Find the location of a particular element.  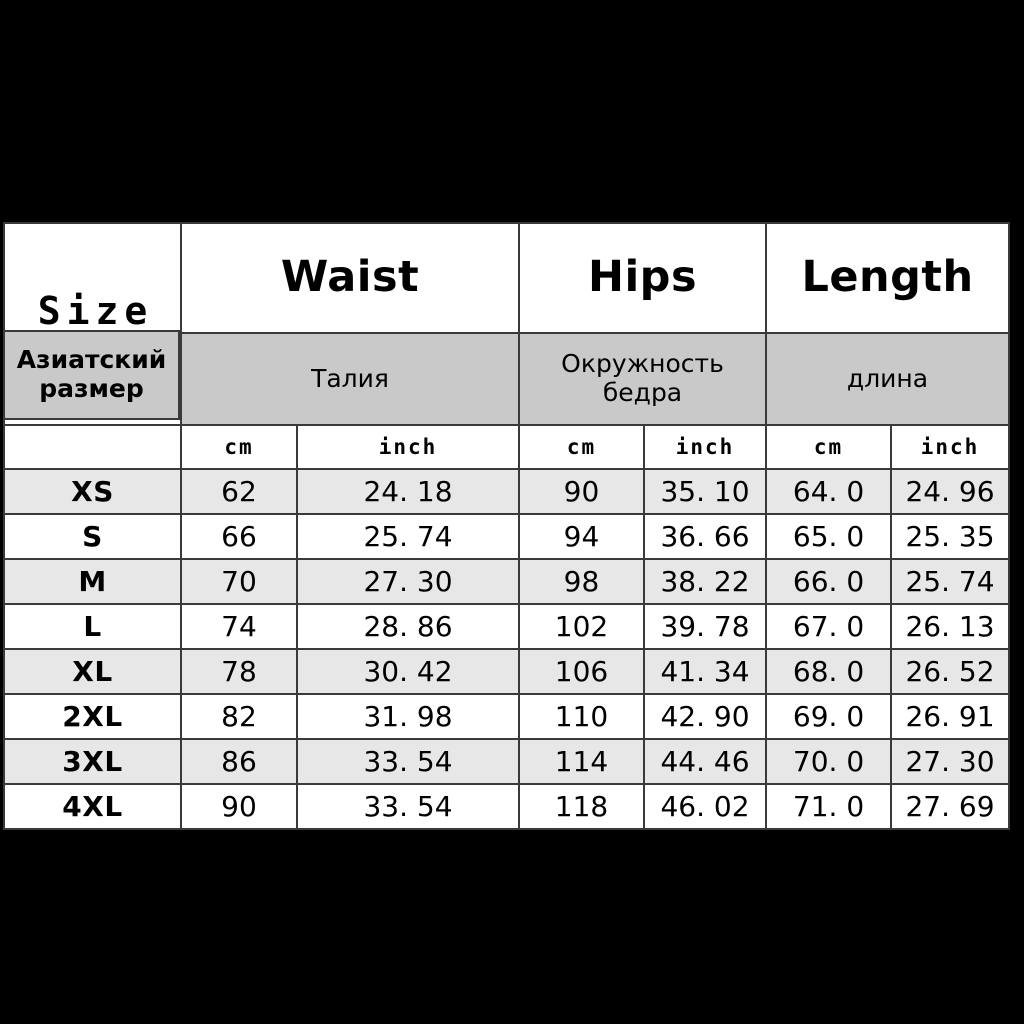

cell-waist-cm: 90 is located at coordinates (239, 806).